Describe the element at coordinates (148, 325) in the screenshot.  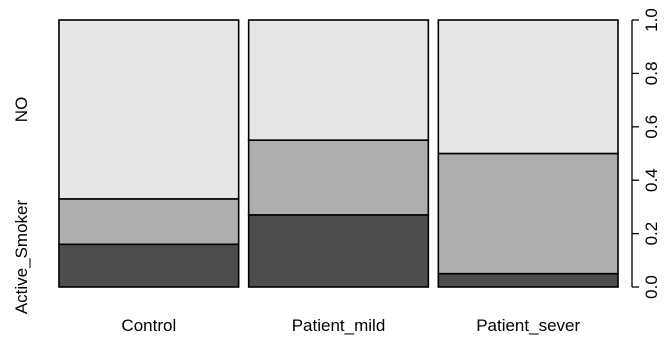
I see `x-label-control: Control` at that location.